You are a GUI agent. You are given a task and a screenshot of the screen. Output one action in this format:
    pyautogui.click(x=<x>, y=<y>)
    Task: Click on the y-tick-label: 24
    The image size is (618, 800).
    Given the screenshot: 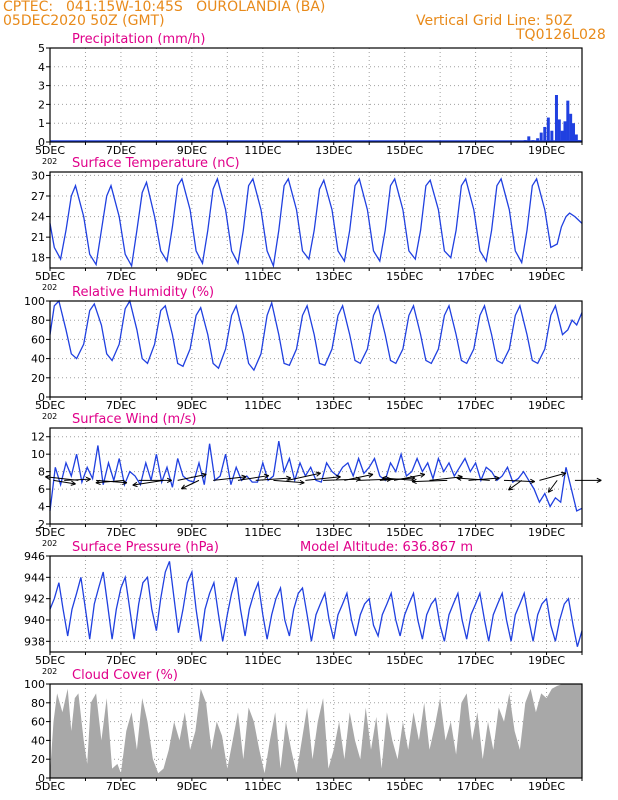 What is the action you would take?
    pyautogui.click(x=38, y=217)
    